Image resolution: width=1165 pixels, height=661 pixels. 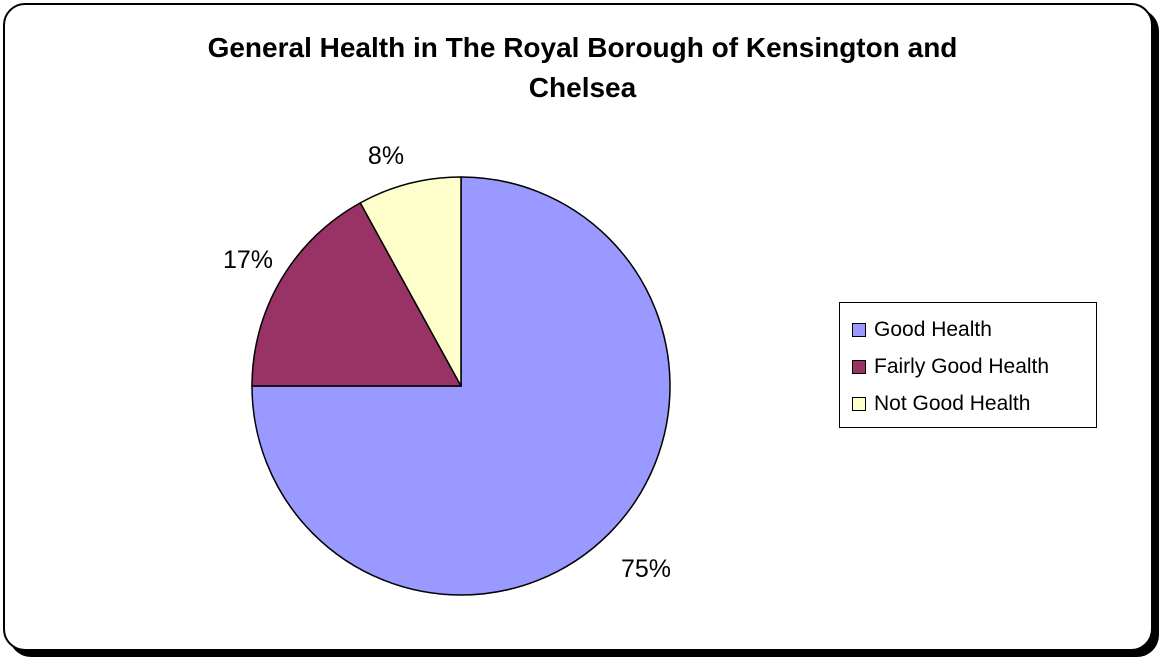 What do you see at coordinates (933, 330) in the screenshot?
I see `legend-label: Good Health` at bounding box center [933, 330].